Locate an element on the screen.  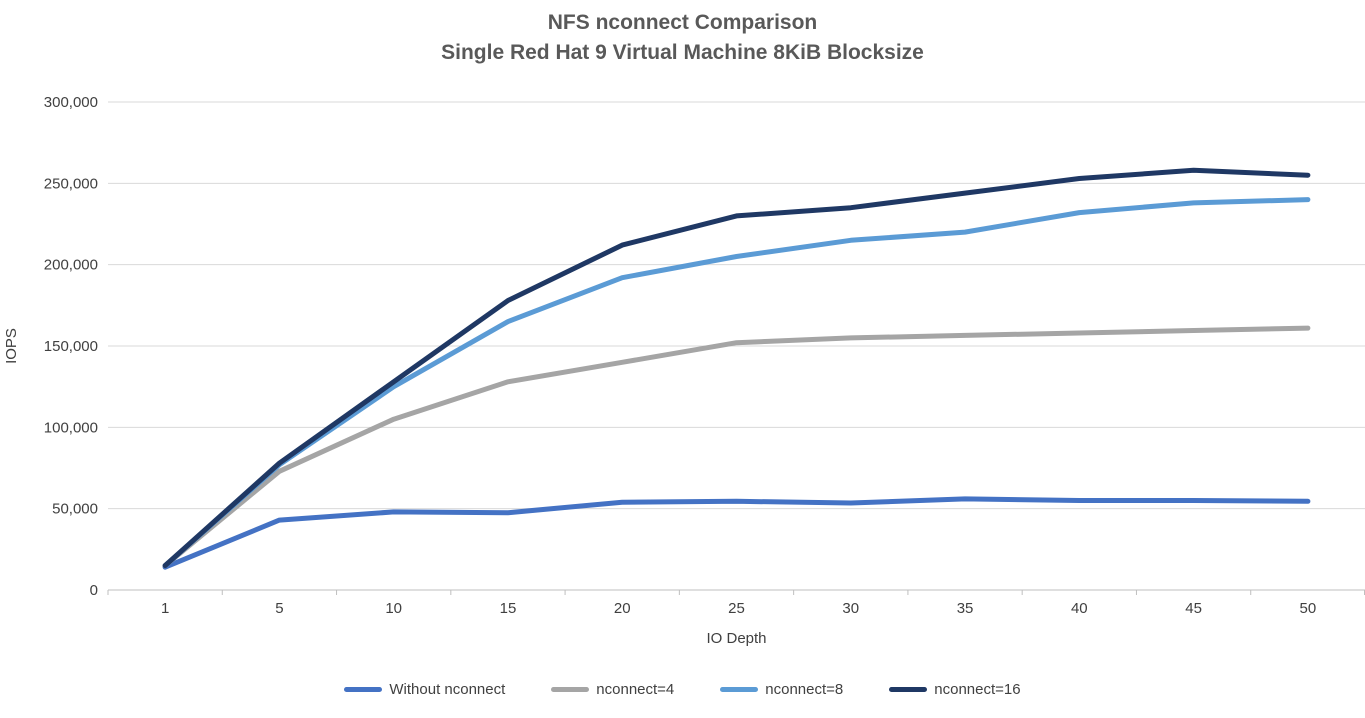
y-tick-label: 250,000 is located at coordinates (71, 183).